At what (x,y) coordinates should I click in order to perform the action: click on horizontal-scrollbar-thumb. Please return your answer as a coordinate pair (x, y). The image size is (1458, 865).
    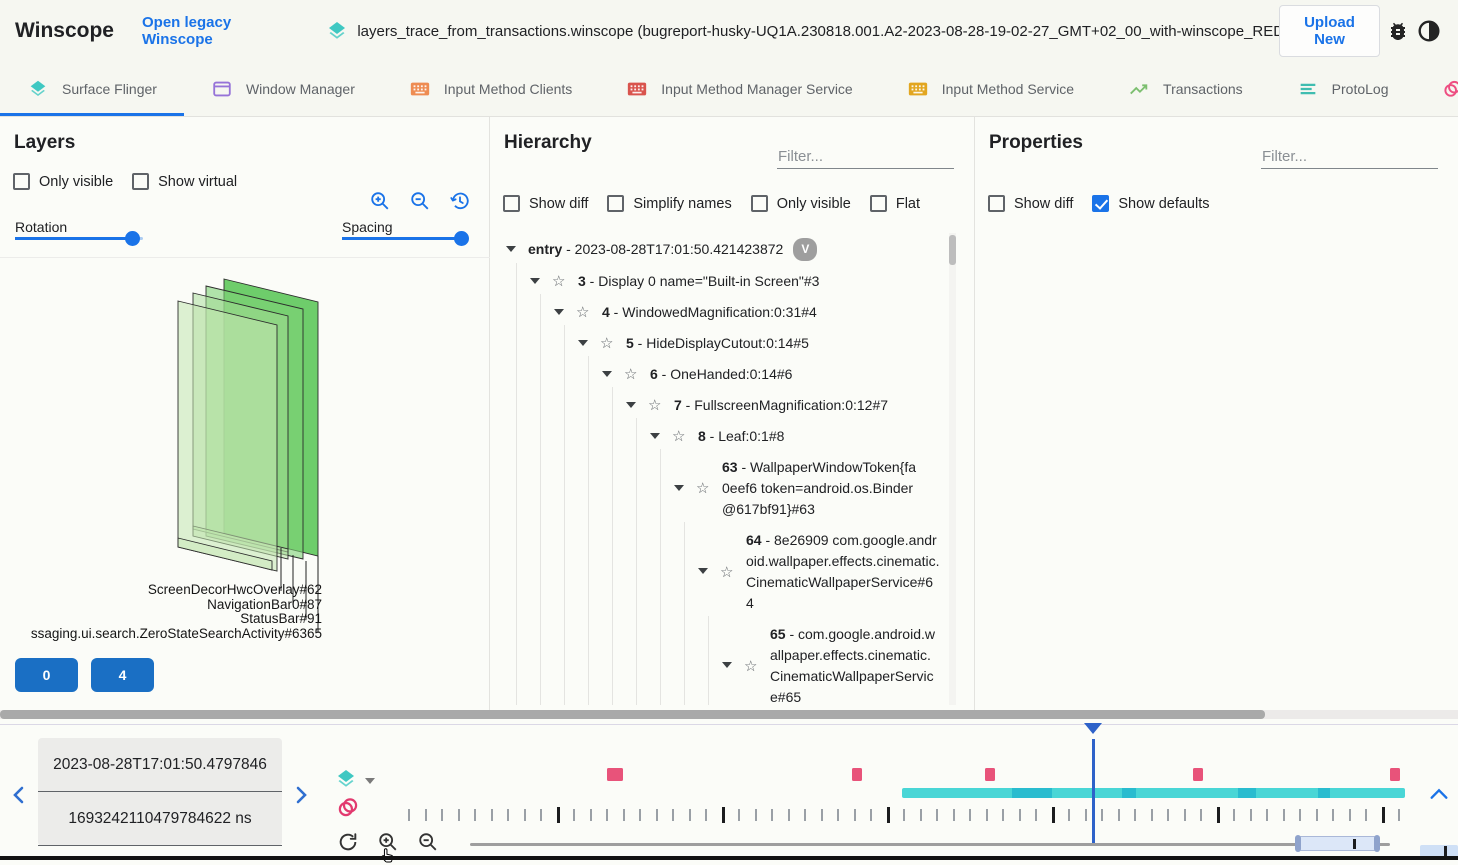
    Looking at the image, I should click on (632, 714).